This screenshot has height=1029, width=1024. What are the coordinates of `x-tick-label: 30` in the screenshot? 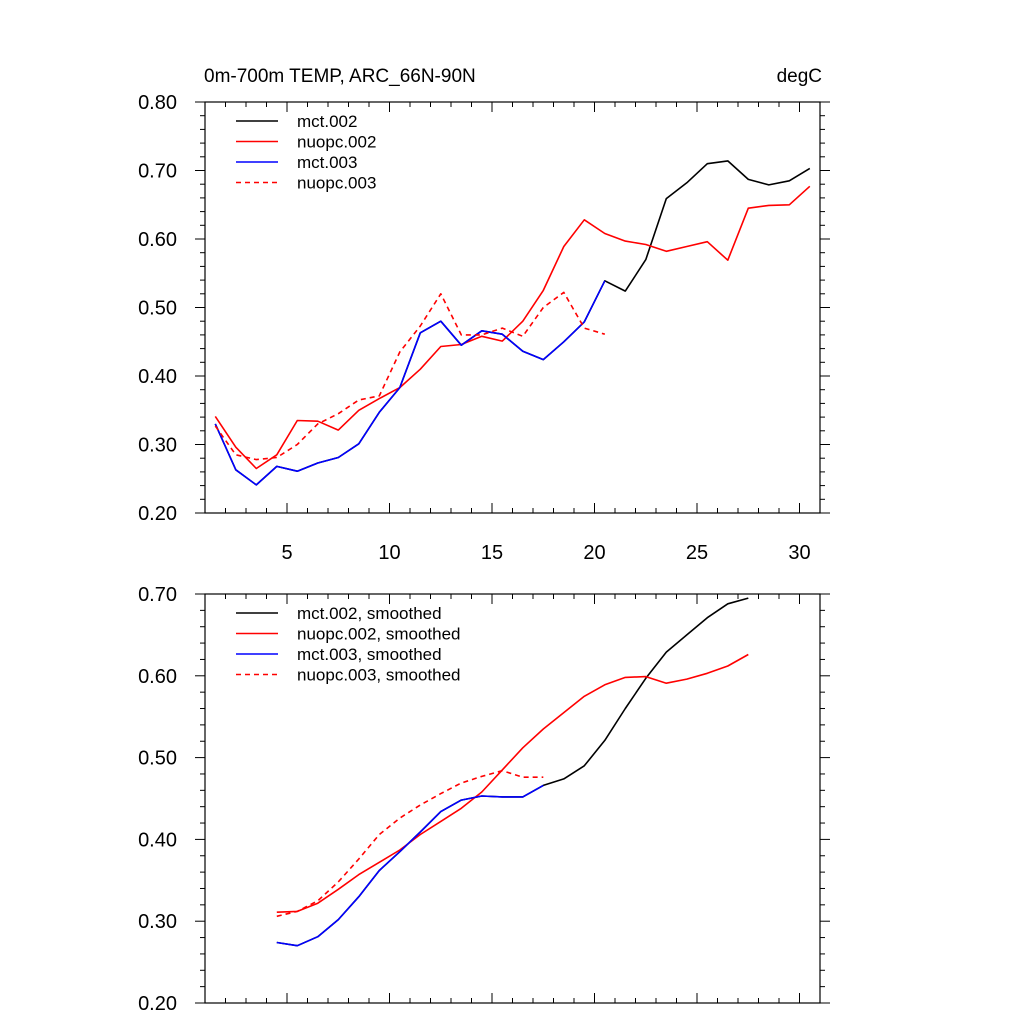 It's located at (799, 553).